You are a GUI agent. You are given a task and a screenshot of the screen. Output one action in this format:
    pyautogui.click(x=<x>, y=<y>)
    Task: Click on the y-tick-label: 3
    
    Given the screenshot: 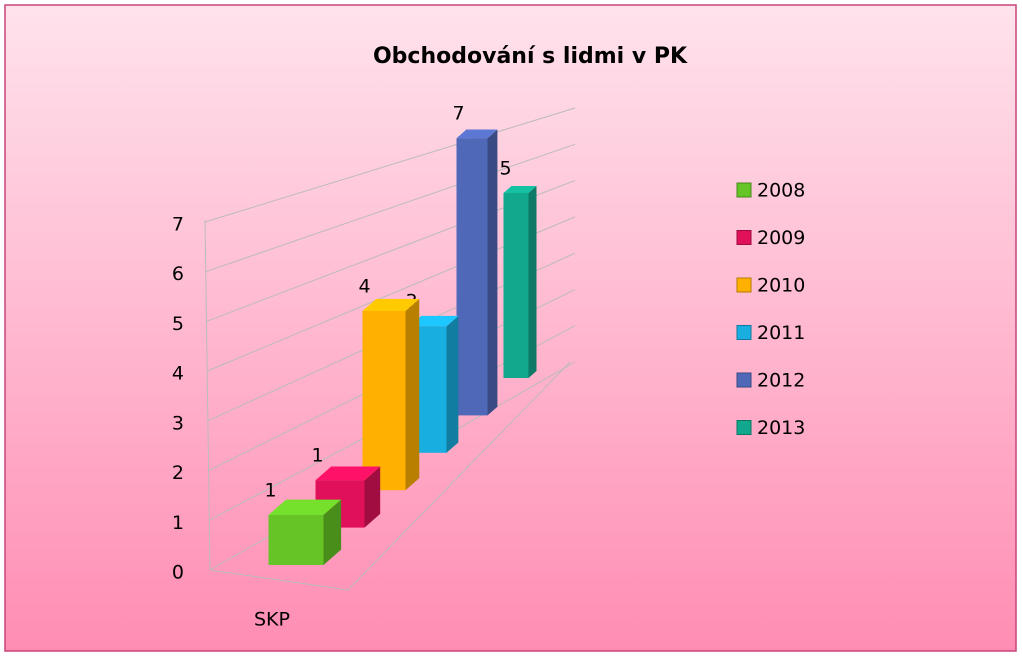 What is the action you would take?
    pyautogui.click(x=178, y=423)
    